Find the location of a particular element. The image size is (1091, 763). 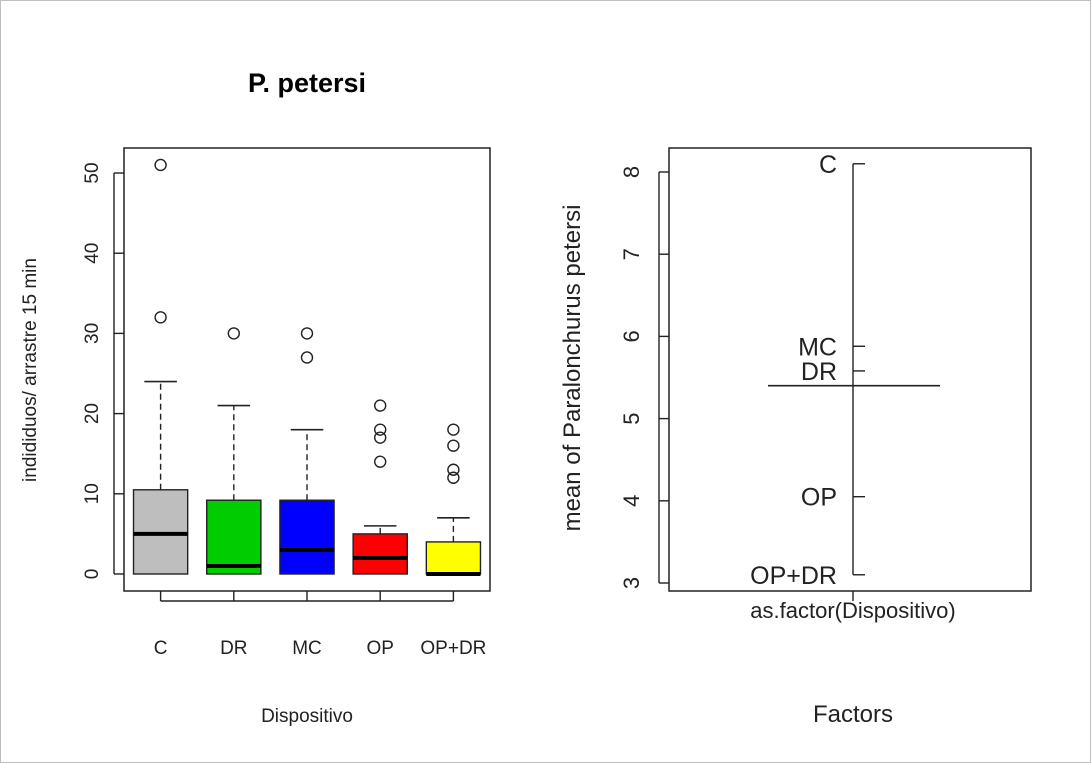

boxplot-y-label: indididuos/ arrastre 15 min is located at coordinates (30, 370).